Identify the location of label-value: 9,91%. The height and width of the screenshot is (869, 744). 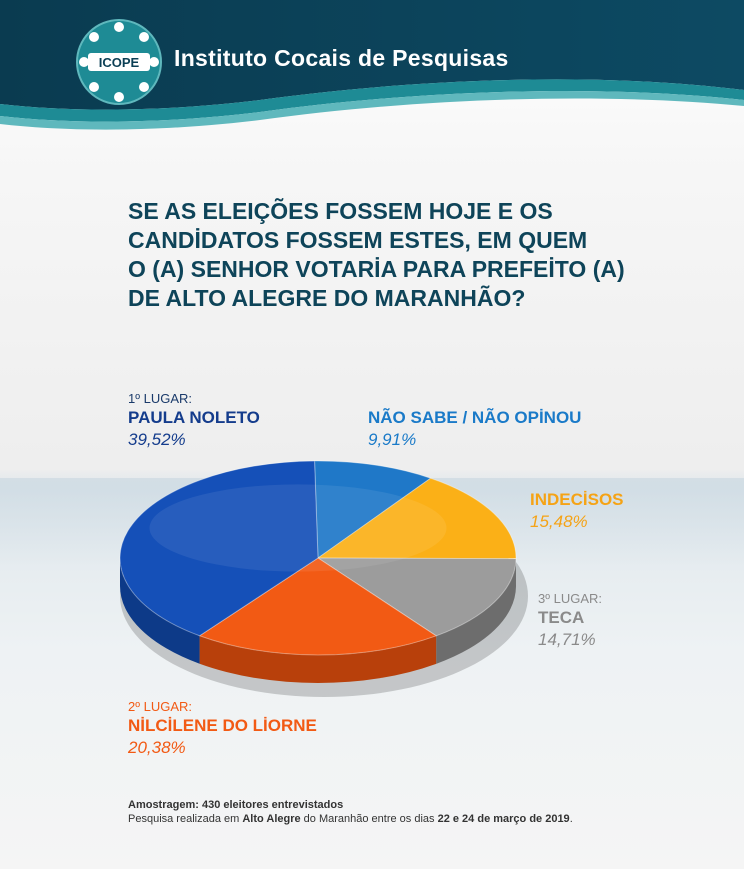
(392, 439).